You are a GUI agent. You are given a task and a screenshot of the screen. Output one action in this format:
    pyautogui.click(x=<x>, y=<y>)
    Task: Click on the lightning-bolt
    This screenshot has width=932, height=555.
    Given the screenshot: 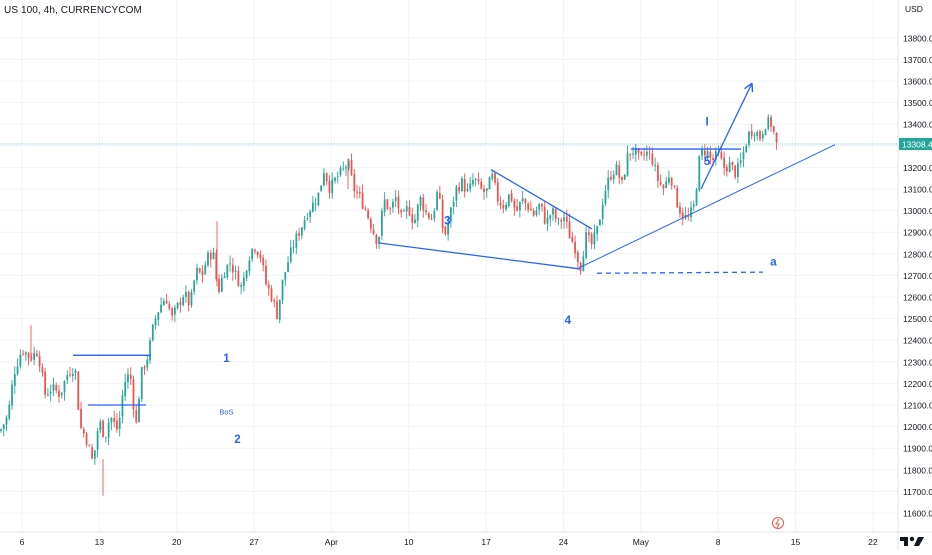 What is the action you would take?
    pyautogui.click(x=777, y=523)
    